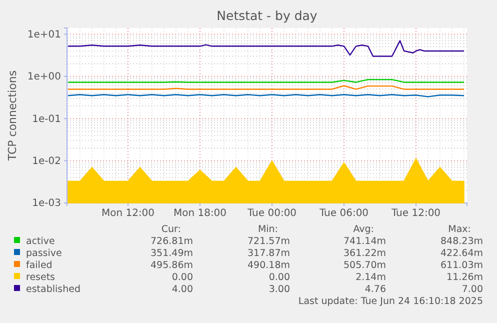 This screenshot has width=497, height=323. Describe the element at coordinates (44, 77) in the screenshot. I see `y-tick-label: 1e+00` at that location.